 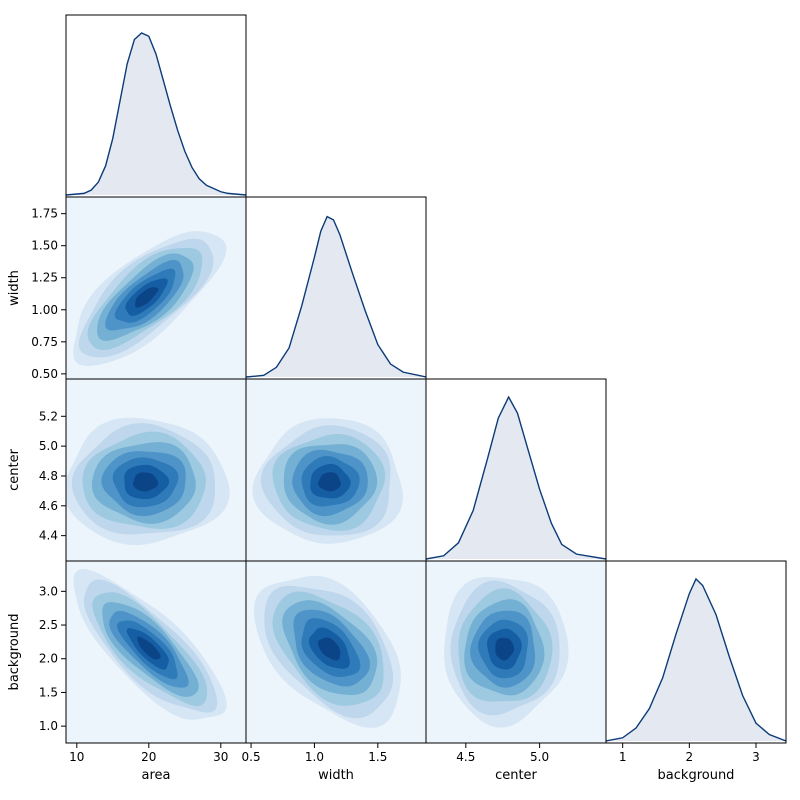 I want to click on kde-line-width, so click(x=336, y=296).